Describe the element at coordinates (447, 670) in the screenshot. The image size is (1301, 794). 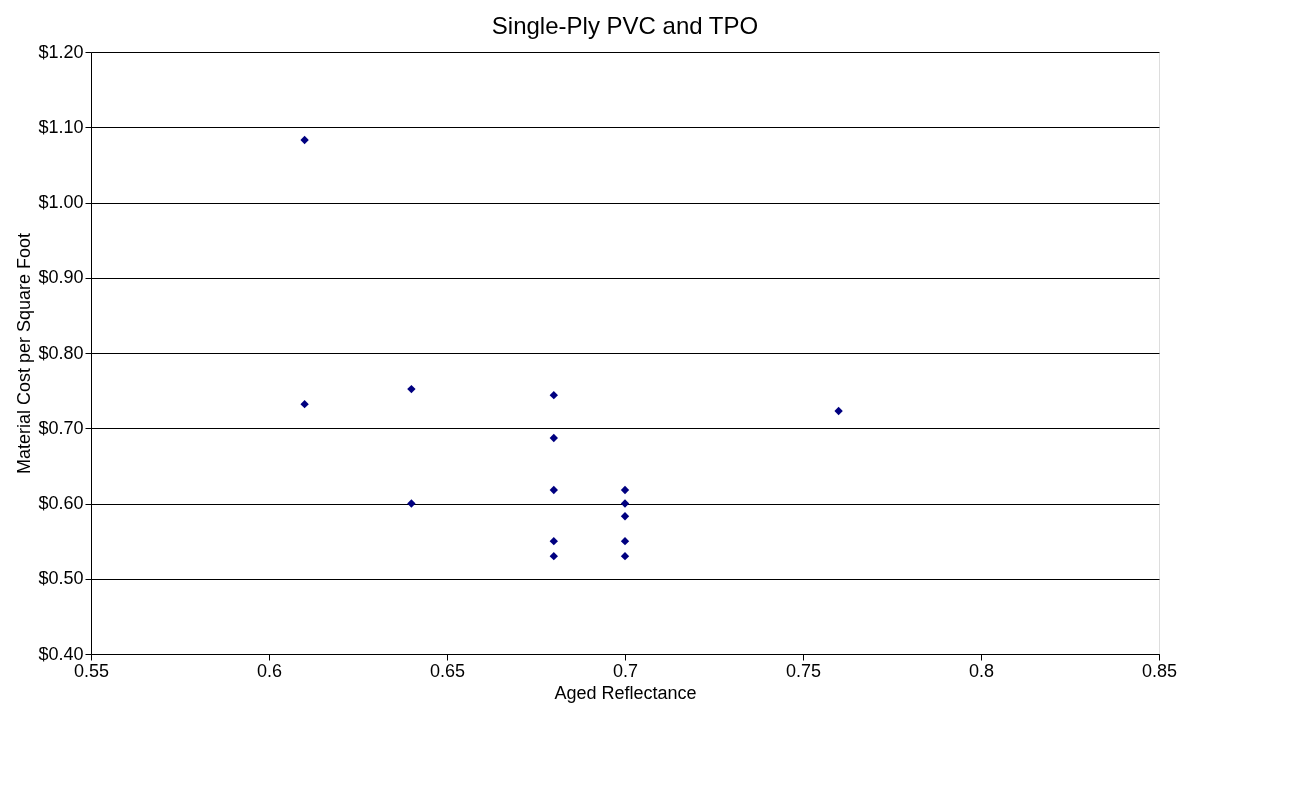
I see `x-tick-label: 0.65` at that location.